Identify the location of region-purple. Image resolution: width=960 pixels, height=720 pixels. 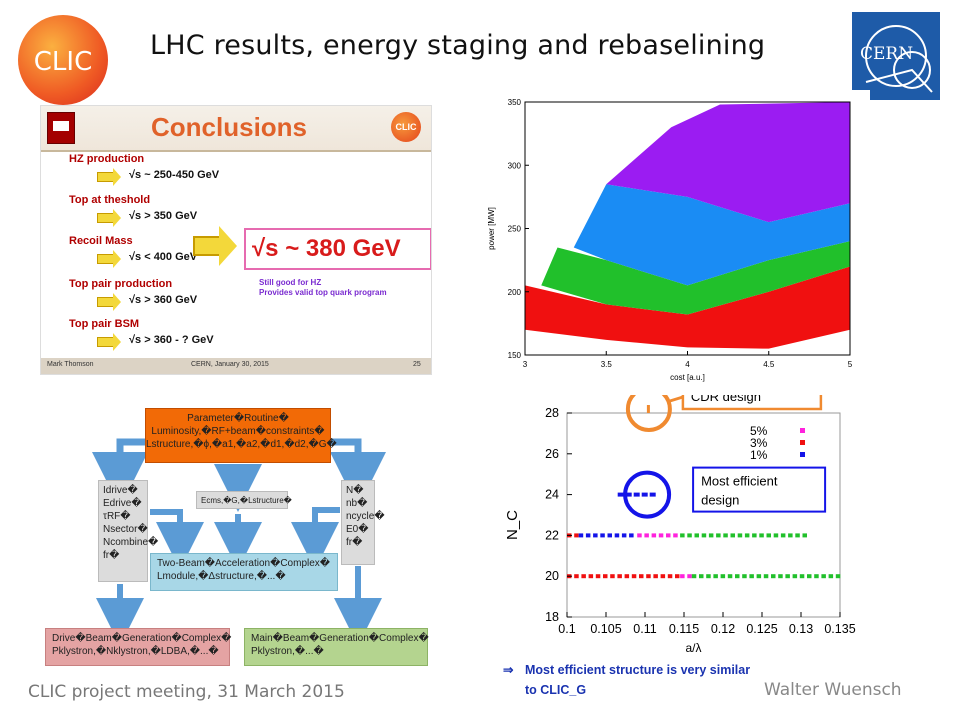
(728, 162).